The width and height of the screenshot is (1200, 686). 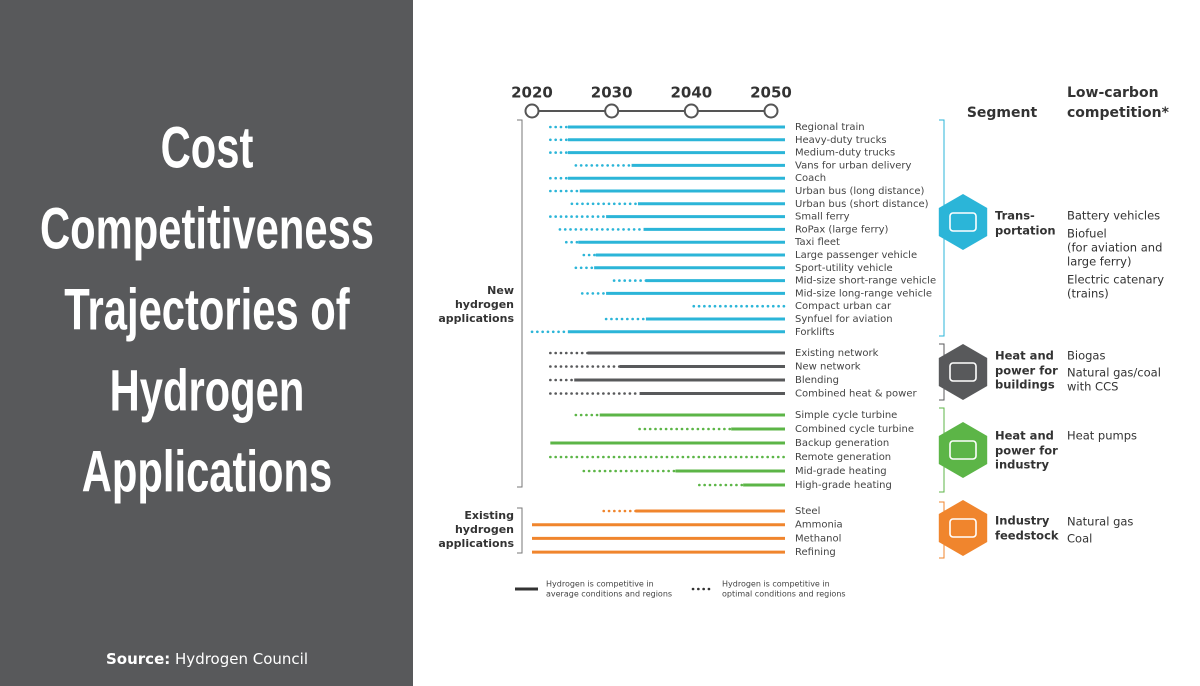 I want to click on group-label: New, so click(x=500, y=290).